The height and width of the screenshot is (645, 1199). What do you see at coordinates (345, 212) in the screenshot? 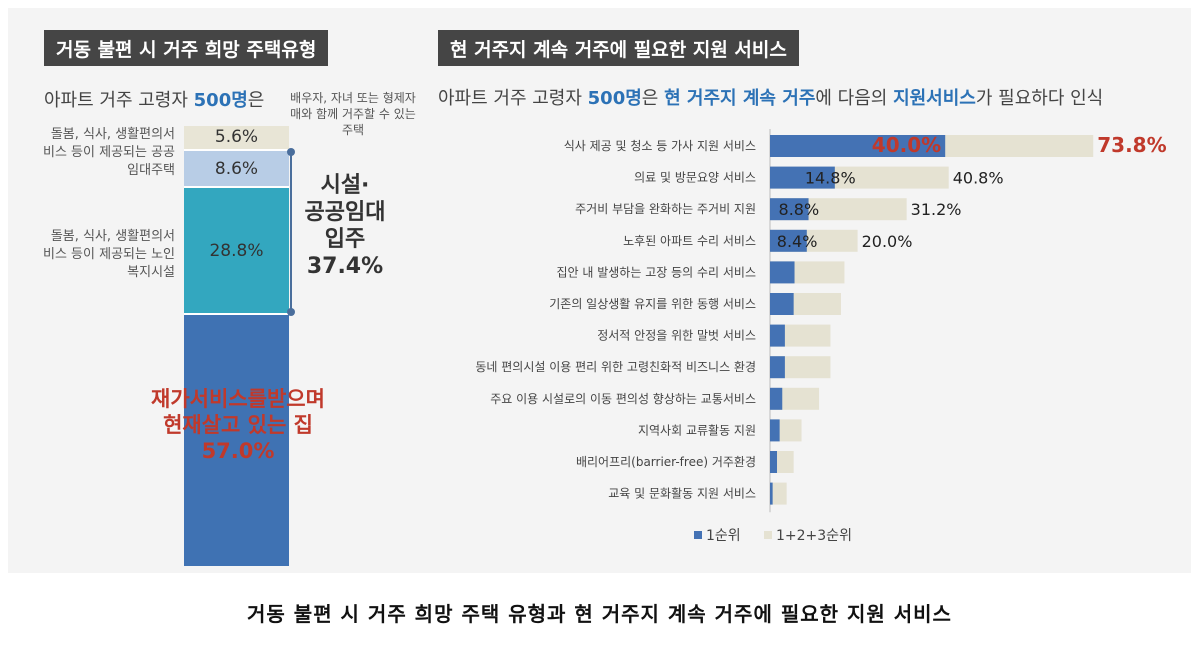
I see `group-label-line: 공공임대` at bounding box center [345, 212].